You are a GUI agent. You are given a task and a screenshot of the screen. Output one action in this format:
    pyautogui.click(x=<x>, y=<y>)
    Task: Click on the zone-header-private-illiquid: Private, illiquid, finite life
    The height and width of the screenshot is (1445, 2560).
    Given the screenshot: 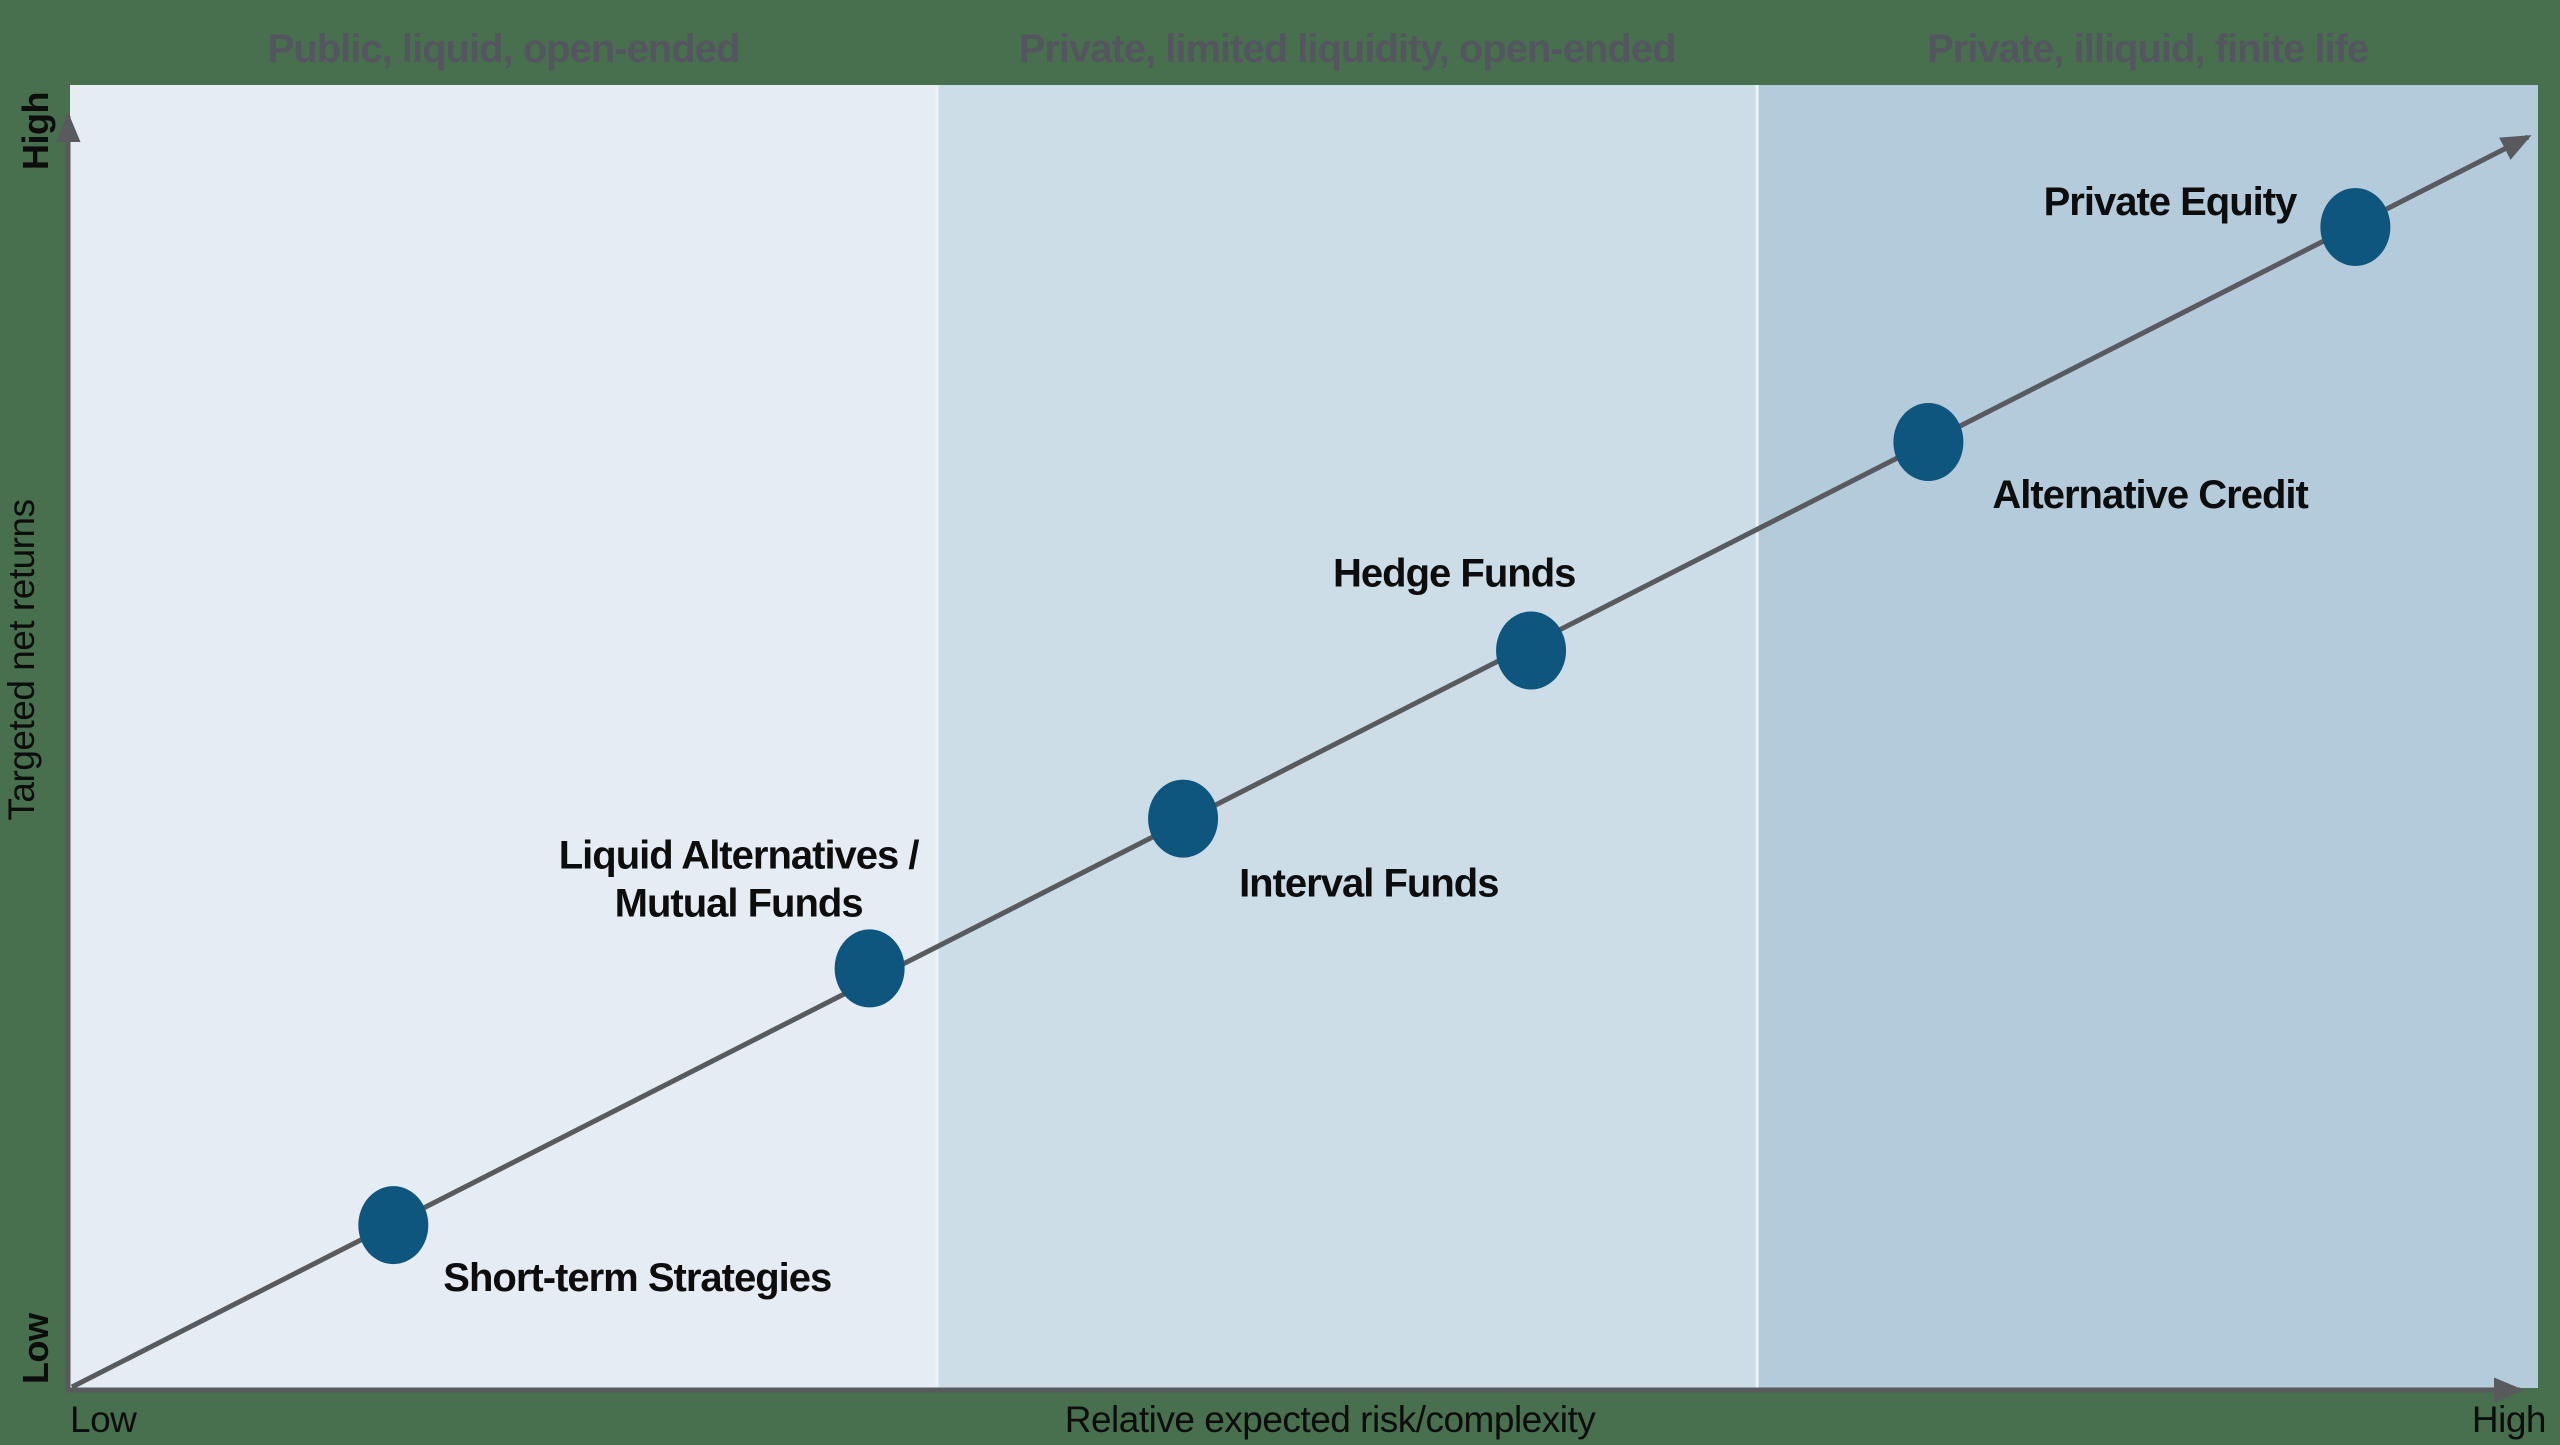 What is the action you would take?
    pyautogui.click(x=2147, y=49)
    